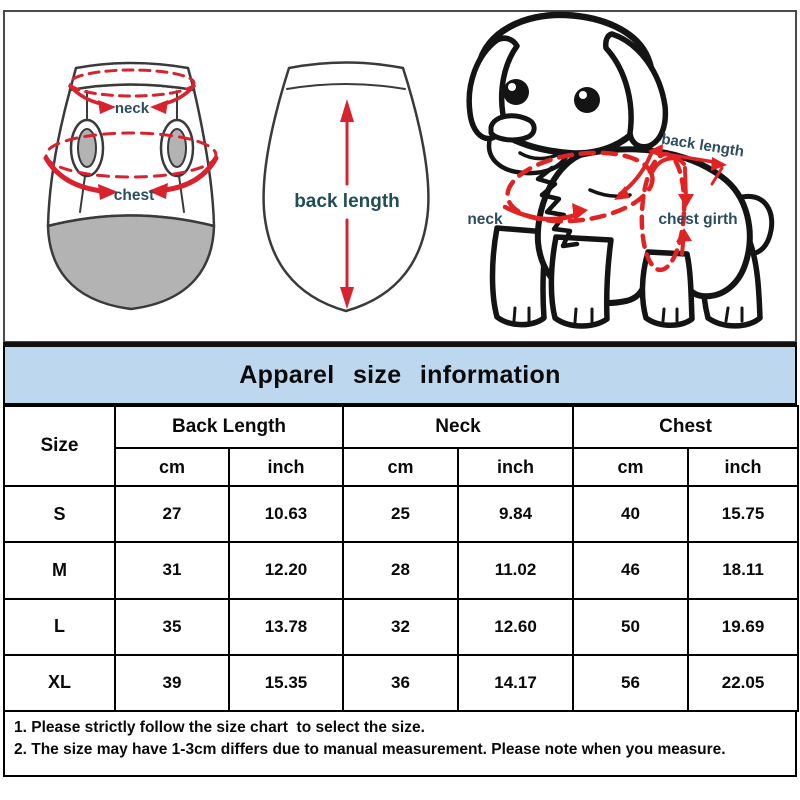  Describe the element at coordinates (538, 156) in the screenshot. I see `dog-smile` at that location.